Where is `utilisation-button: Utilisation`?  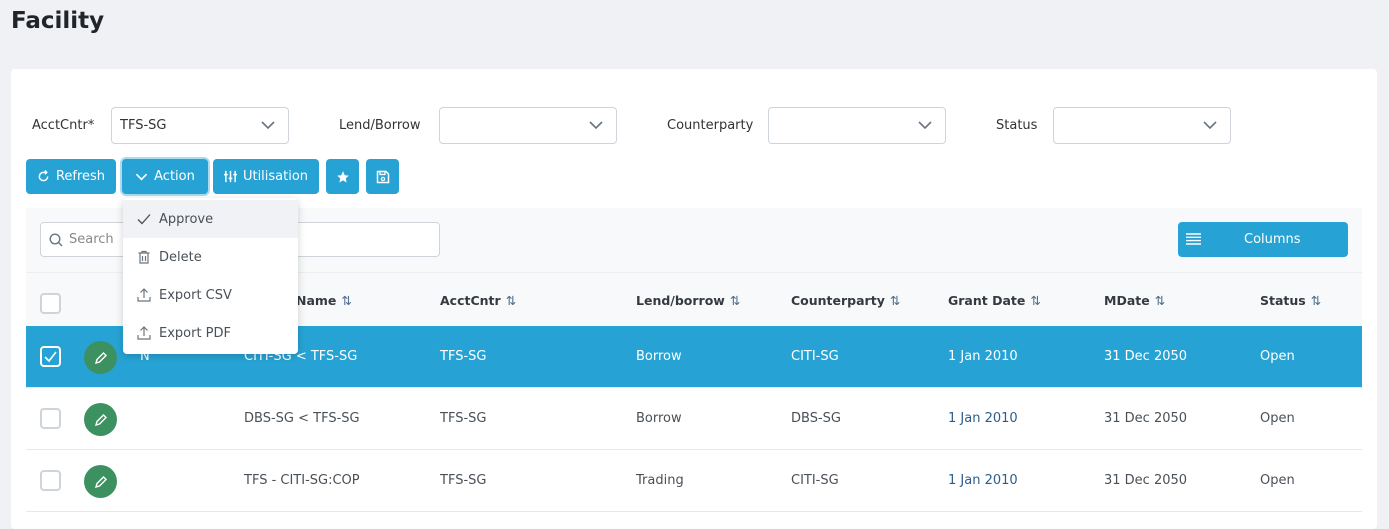
utilisation-button: Utilisation is located at coordinates (266, 176).